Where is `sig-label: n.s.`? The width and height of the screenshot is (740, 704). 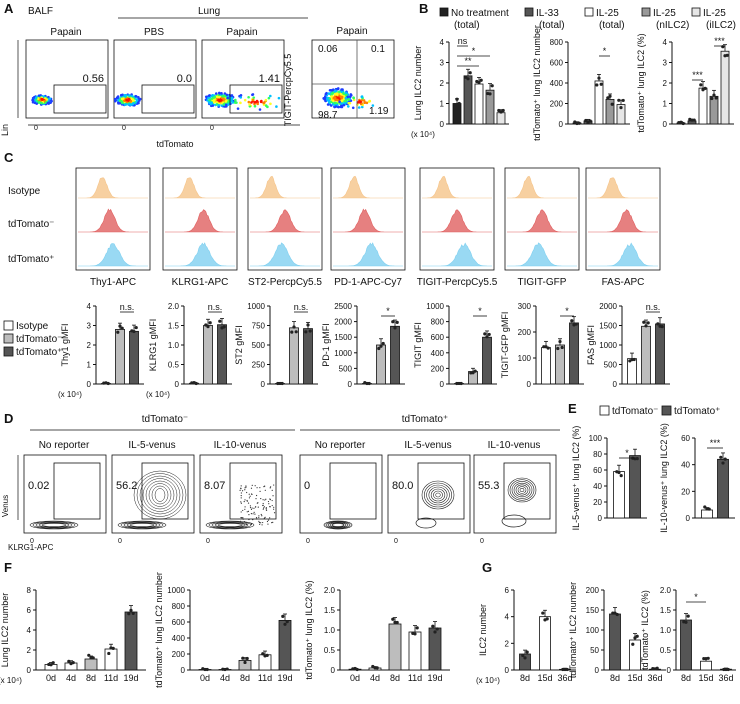
sig-label: n.s. is located at coordinates (215, 307).